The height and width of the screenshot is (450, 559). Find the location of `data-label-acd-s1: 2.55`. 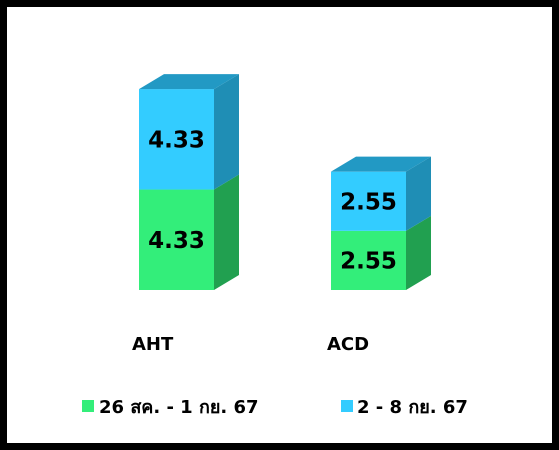

data-label-acd-s1: 2.55 is located at coordinates (368, 261).